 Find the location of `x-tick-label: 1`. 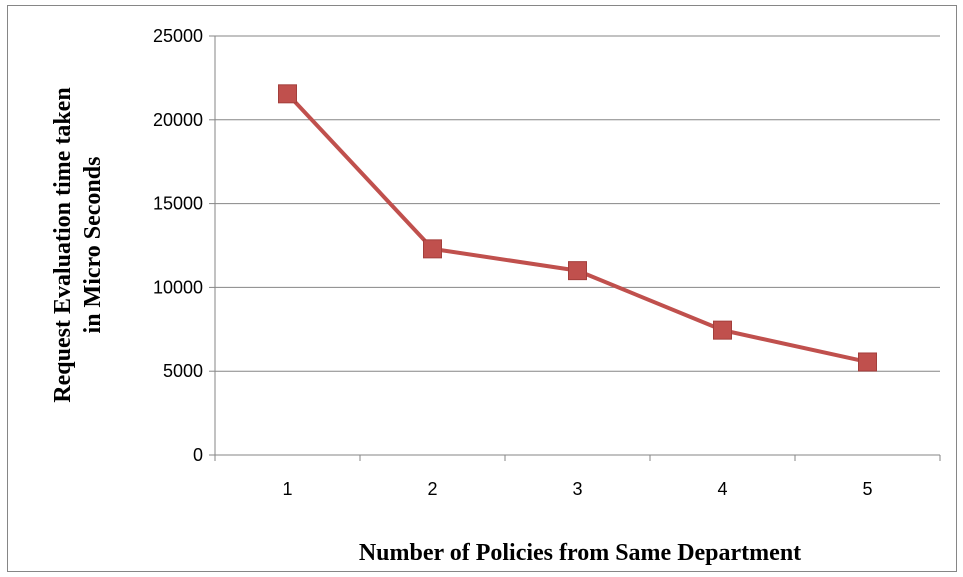

x-tick-label: 1 is located at coordinates (287, 489).